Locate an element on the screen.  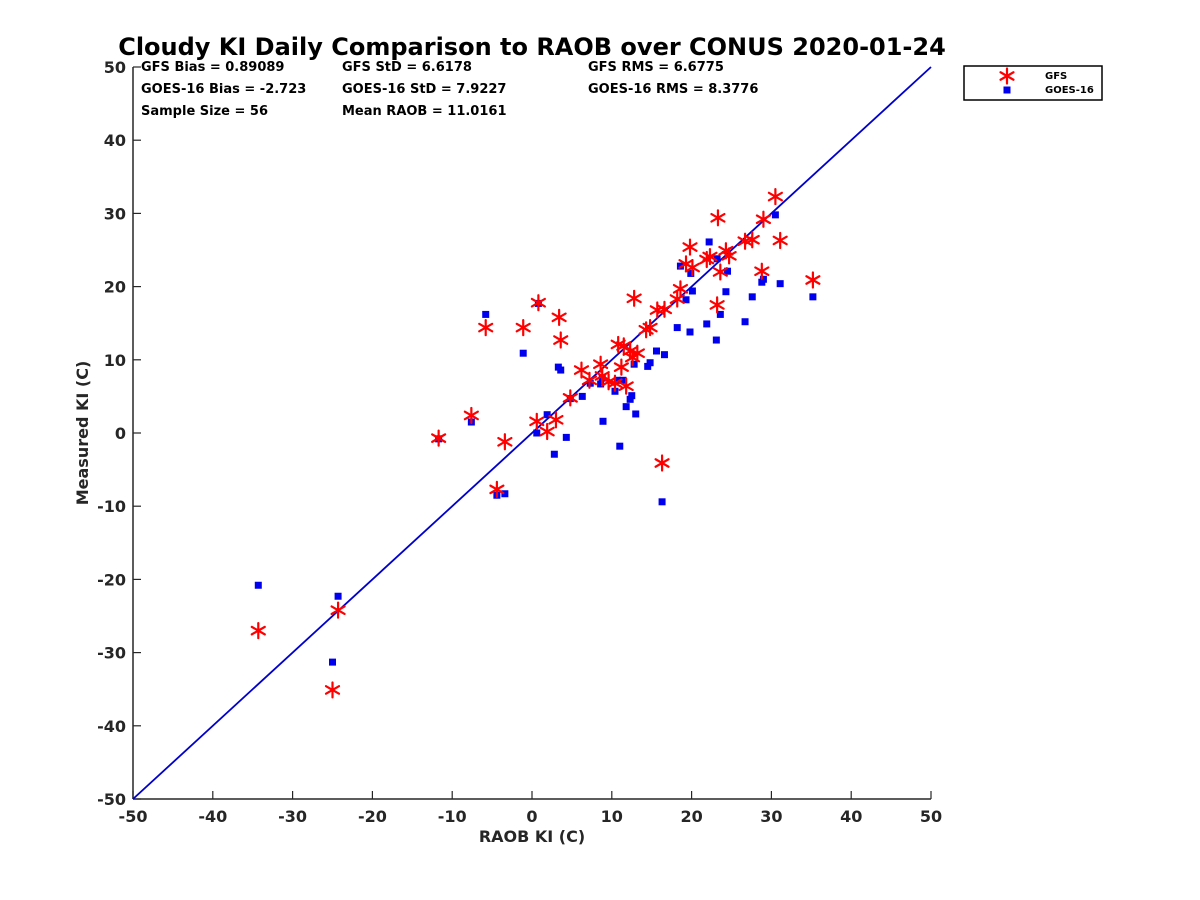
x-tick-label: 50 is located at coordinates (931, 816).